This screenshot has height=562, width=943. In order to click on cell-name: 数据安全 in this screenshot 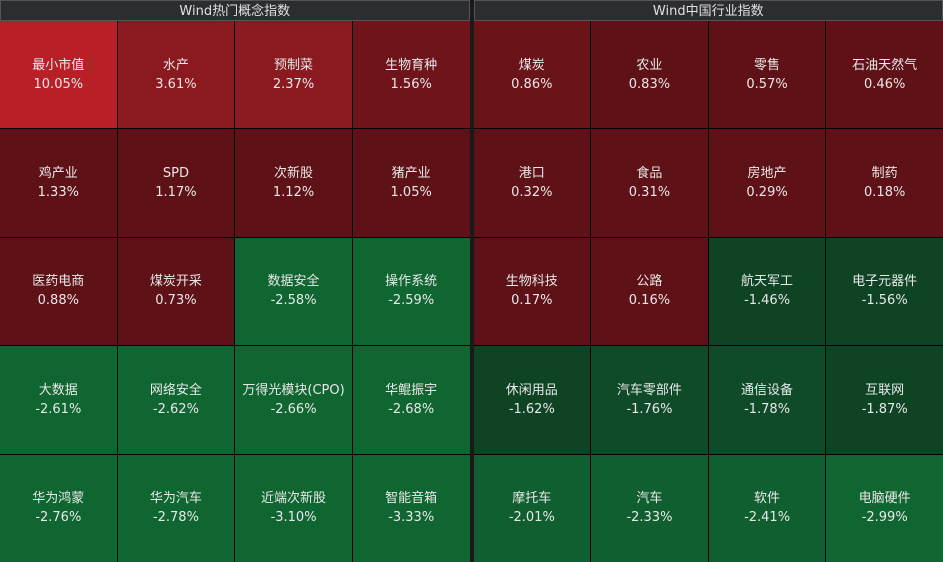, I will do `click(293, 282)`.